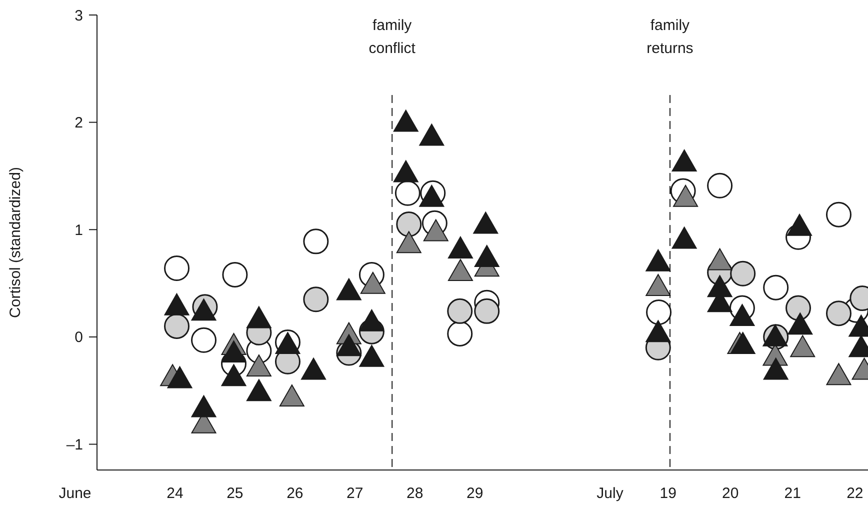 The width and height of the screenshot is (868, 514). Describe the element at coordinates (792, 493) in the screenshot. I see `x-tick-label: 21` at that location.